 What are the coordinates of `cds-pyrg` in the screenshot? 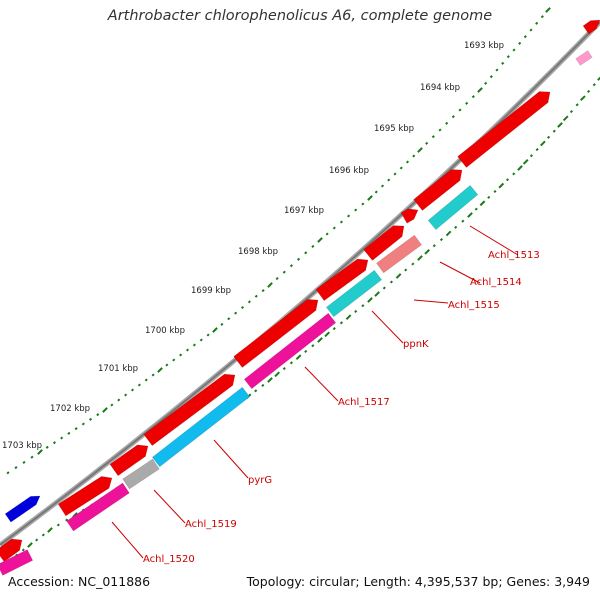 It's located at (189, 410).